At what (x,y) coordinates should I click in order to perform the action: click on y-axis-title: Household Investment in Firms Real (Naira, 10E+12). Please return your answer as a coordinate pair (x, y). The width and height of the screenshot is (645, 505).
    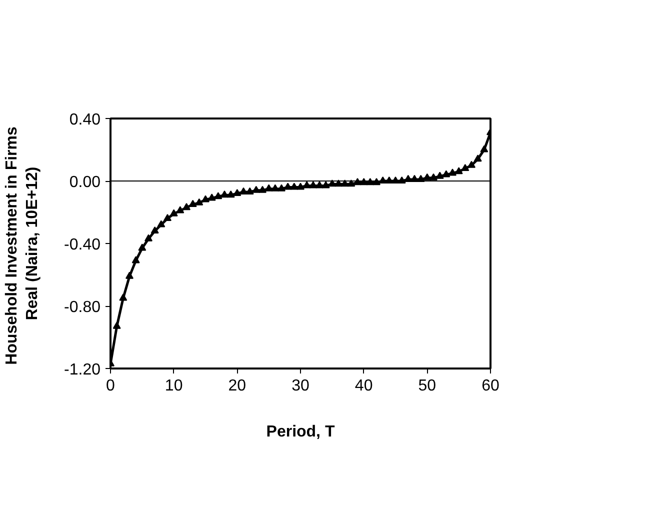
    Looking at the image, I should click on (23, 245).